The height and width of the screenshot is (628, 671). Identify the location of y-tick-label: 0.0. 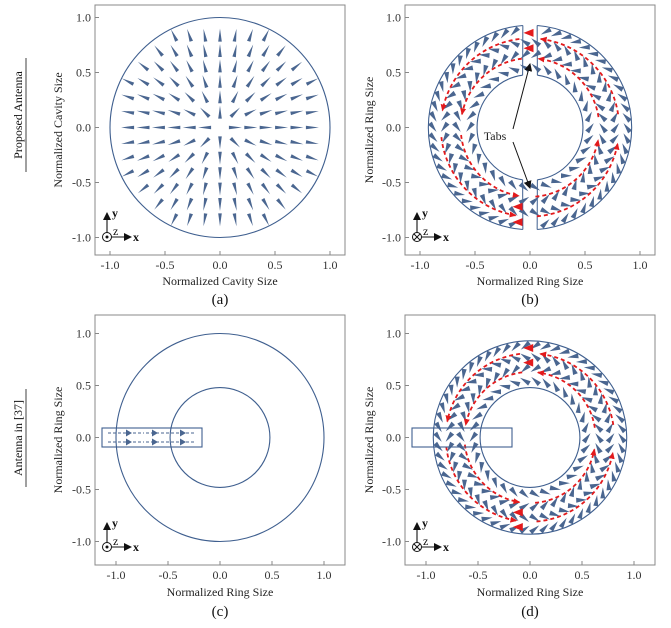
(393, 438).